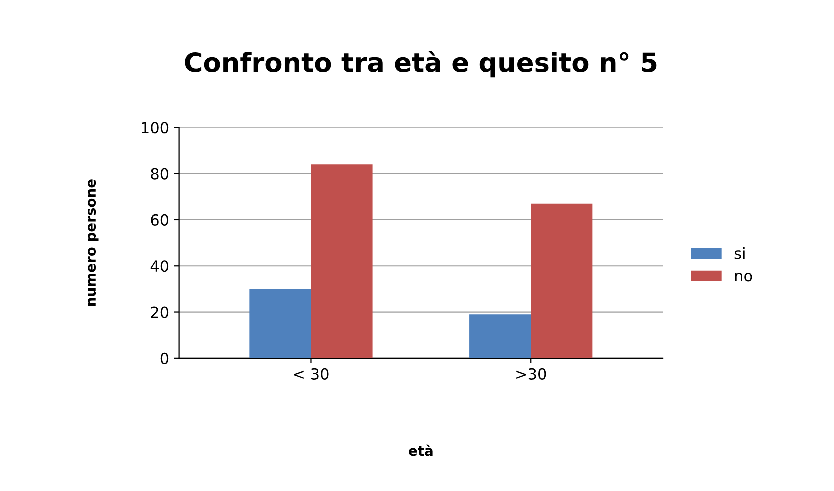 This screenshot has height=491, width=834. Describe the element at coordinates (160, 174) in the screenshot. I see `y-tick-label: 80` at that location.